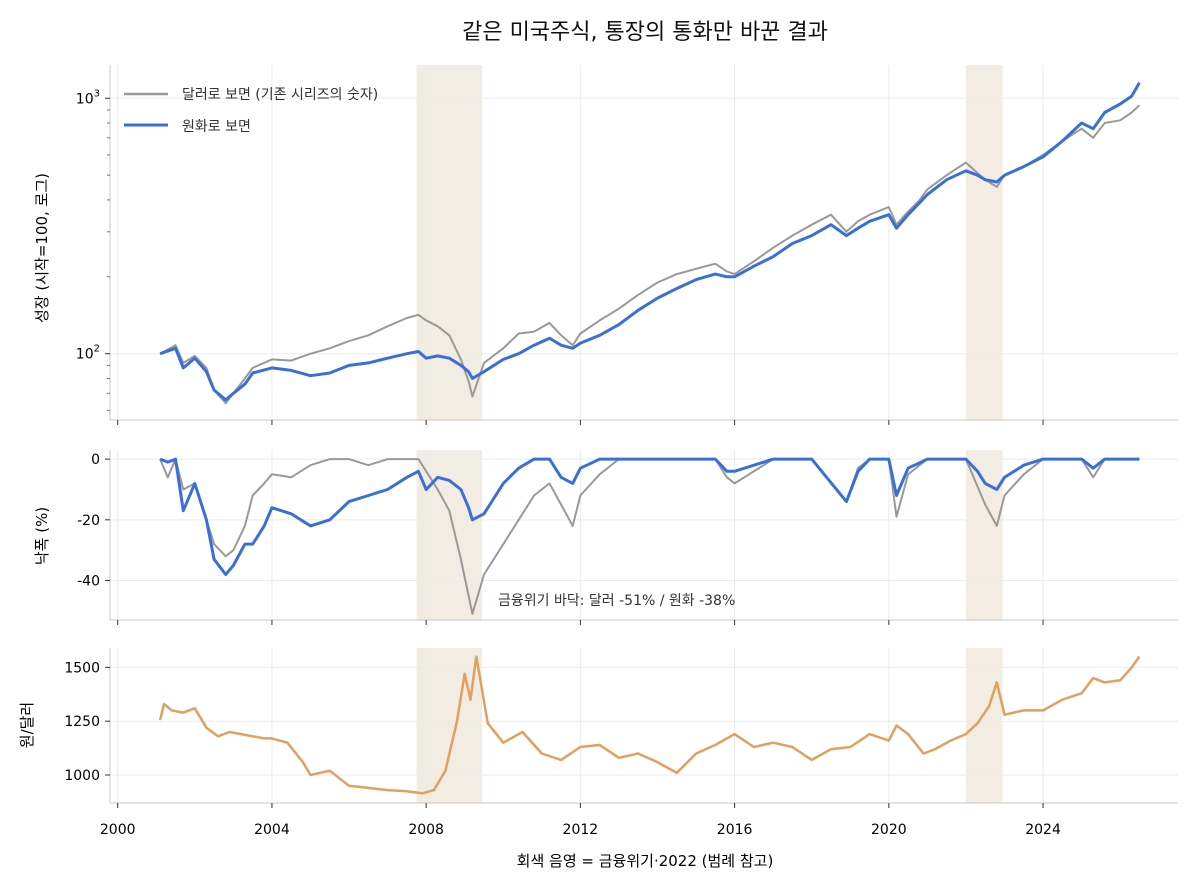 The height and width of the screenshot is (886, 1192). Describe the element at coordinates (735, 830) in the screenshot. I see `x-tick-label-4: 2016` at that location.